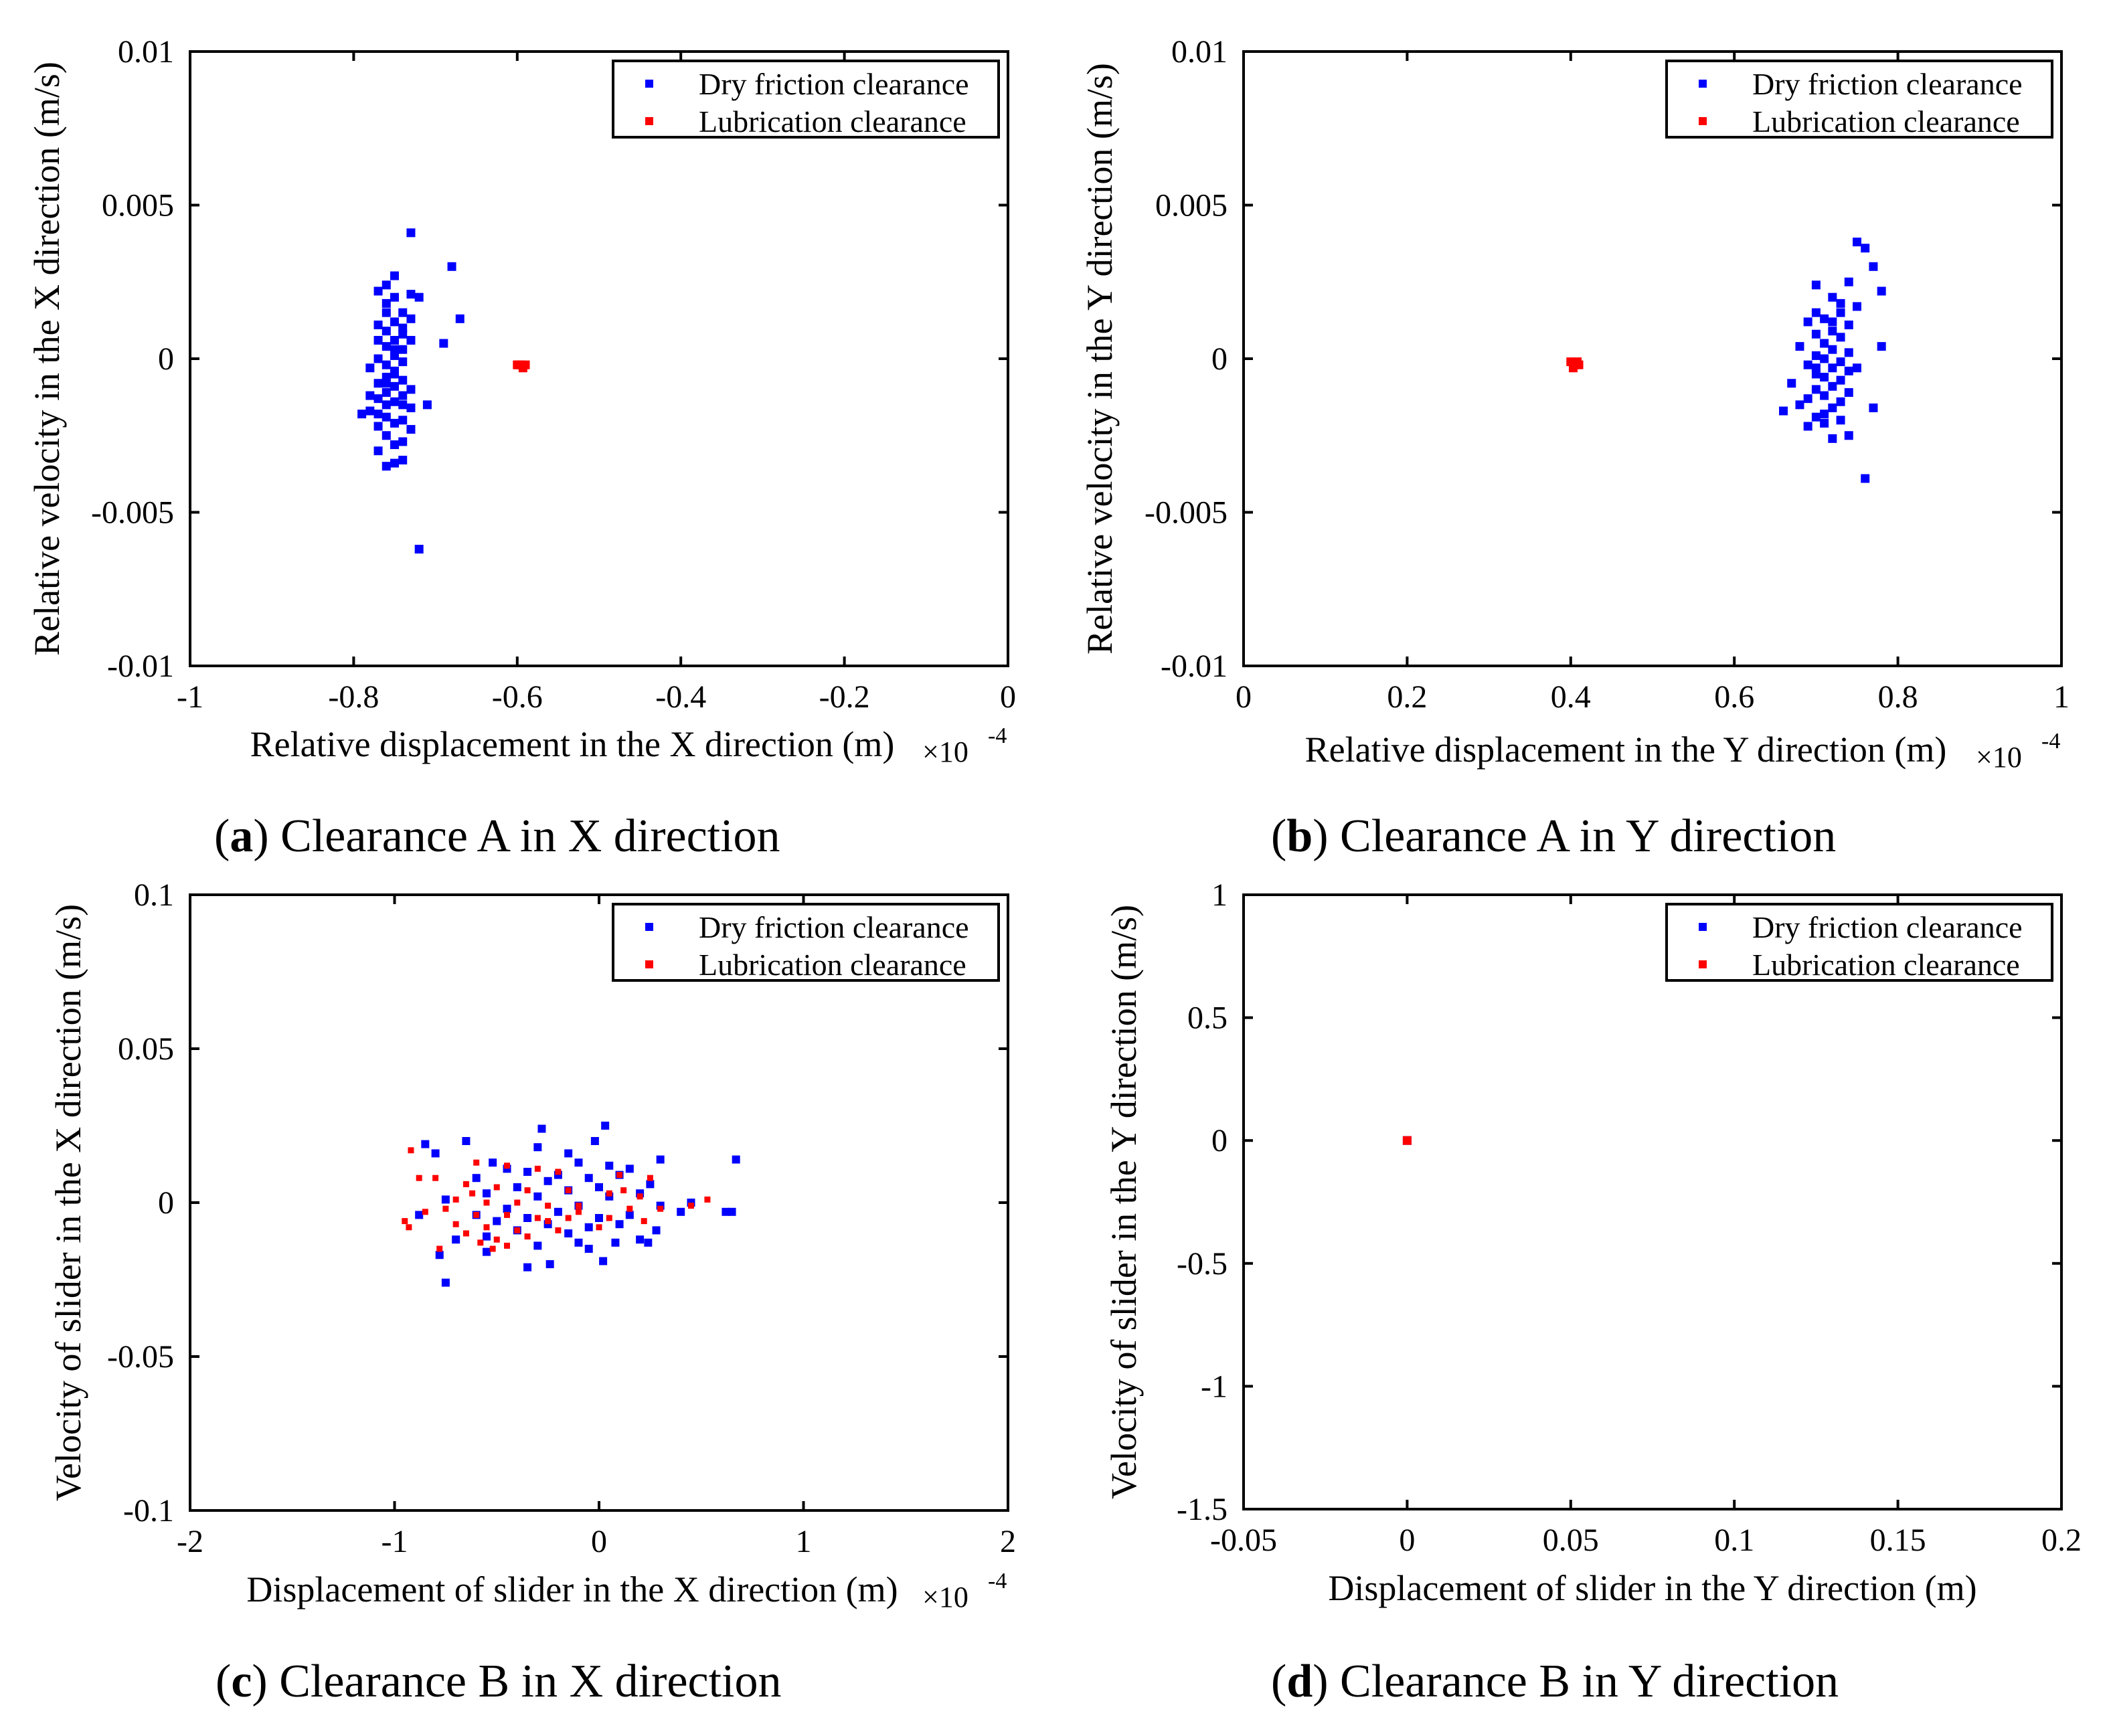 This screenshot has width=2111, height=1736. What do you see at coordinates (1300, 836) in the screenshot?
I see `caption-letter-b: b` at bounding box center [1300, 836].